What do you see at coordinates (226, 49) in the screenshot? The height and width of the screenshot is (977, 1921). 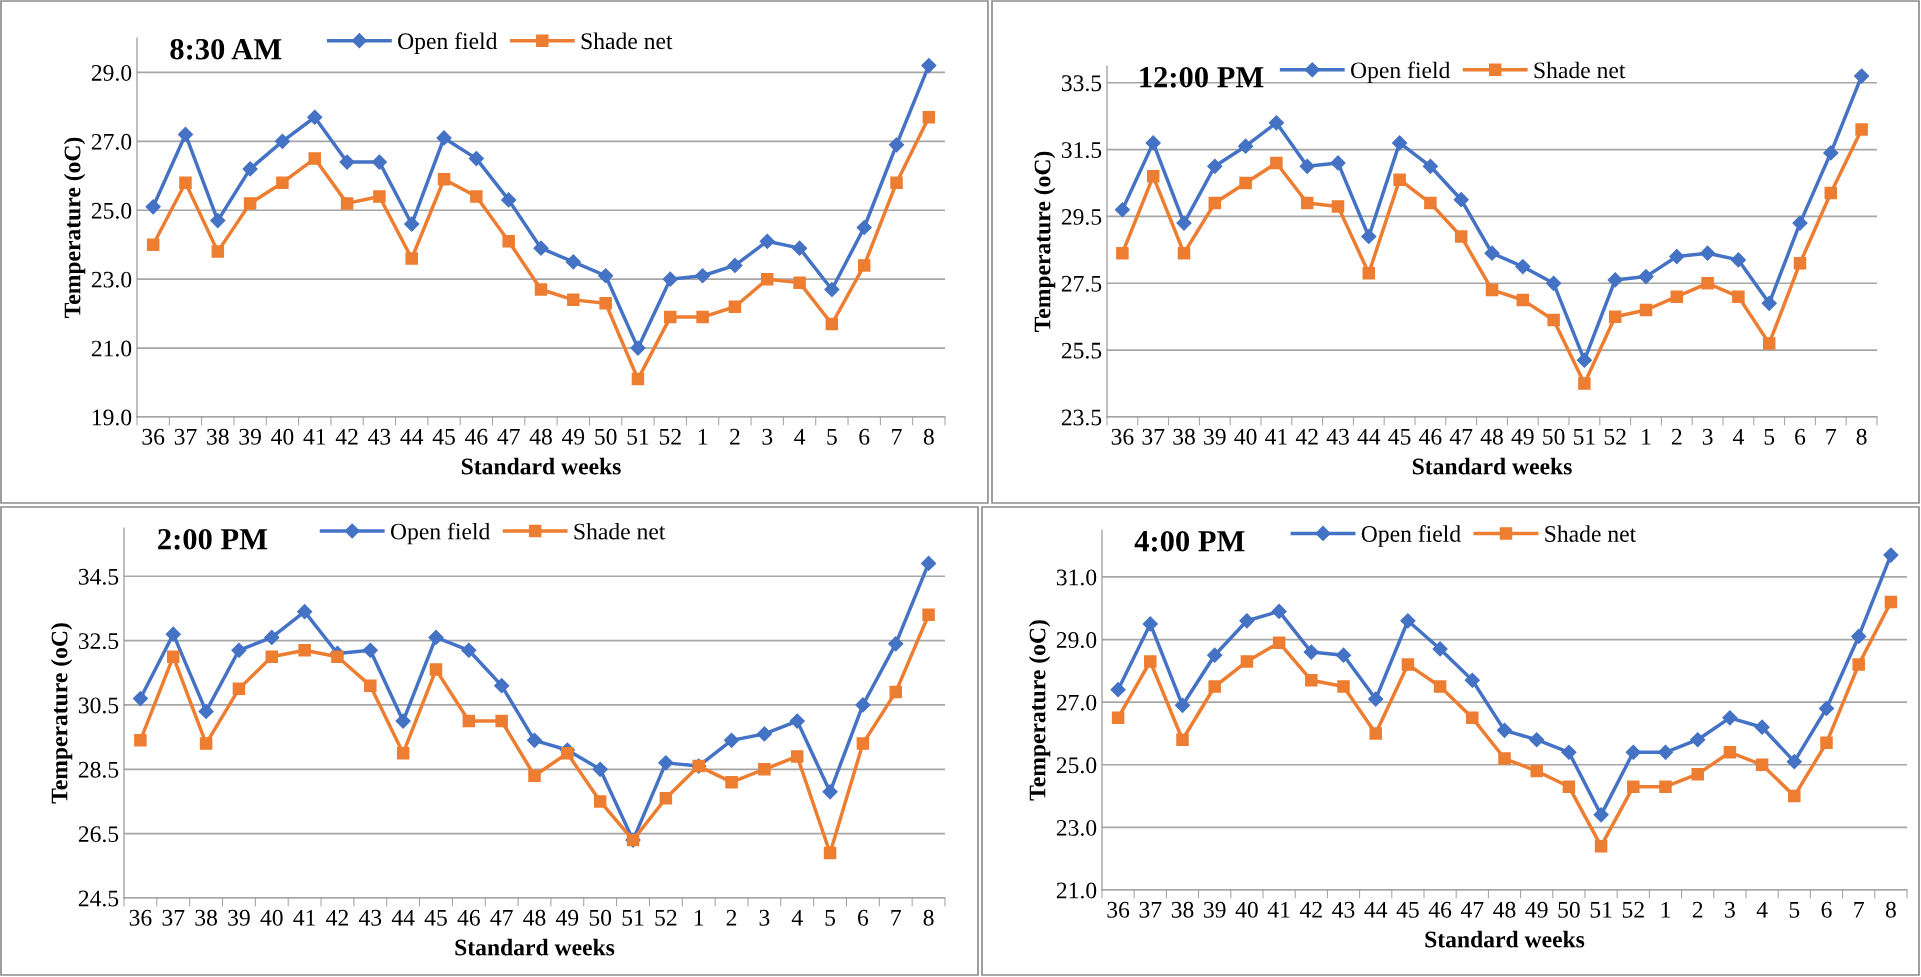 I see `chart-title: 8:30 AM` at bounding box center [226, 49].